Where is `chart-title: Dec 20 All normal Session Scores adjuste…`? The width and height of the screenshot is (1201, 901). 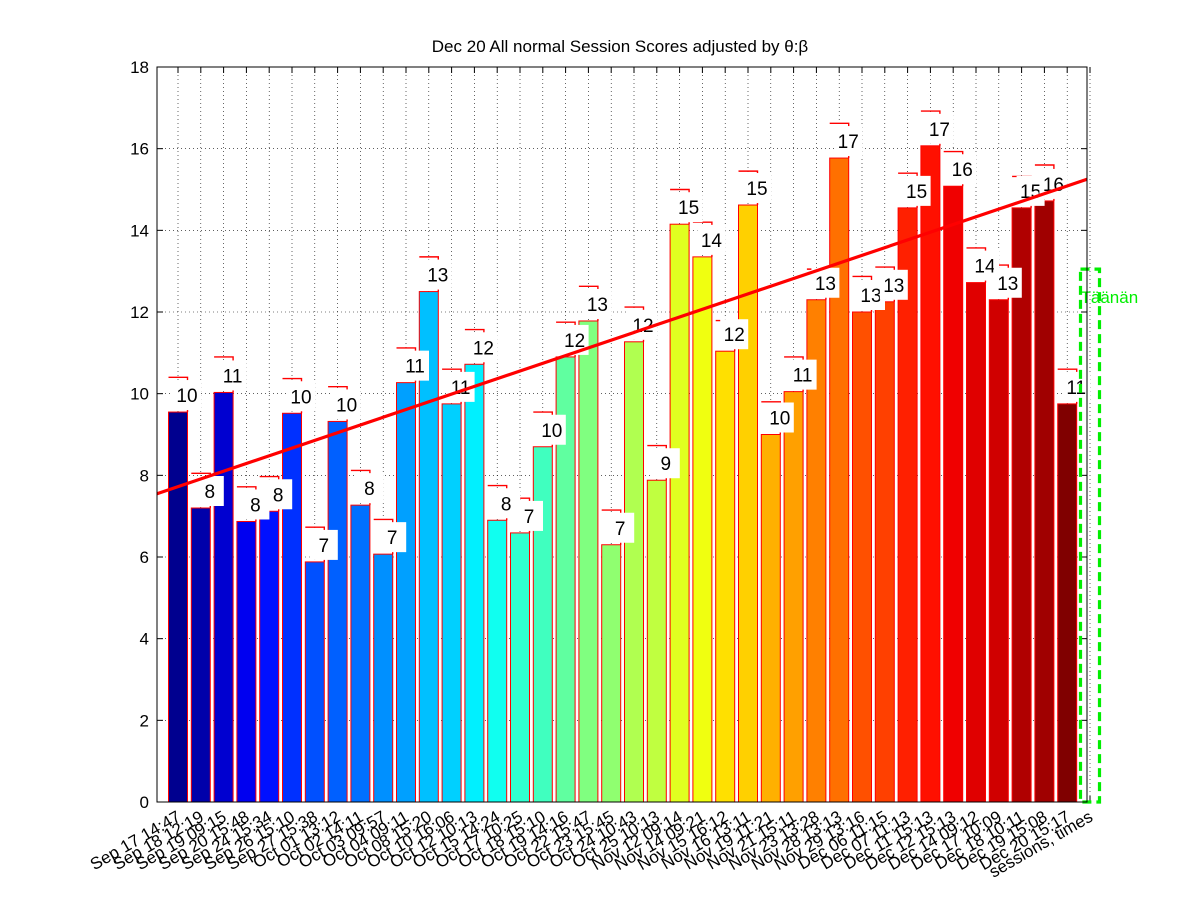
chart-title: Dec 20 All normal Session Scores adjuste… is located at coordinates (620, 46).